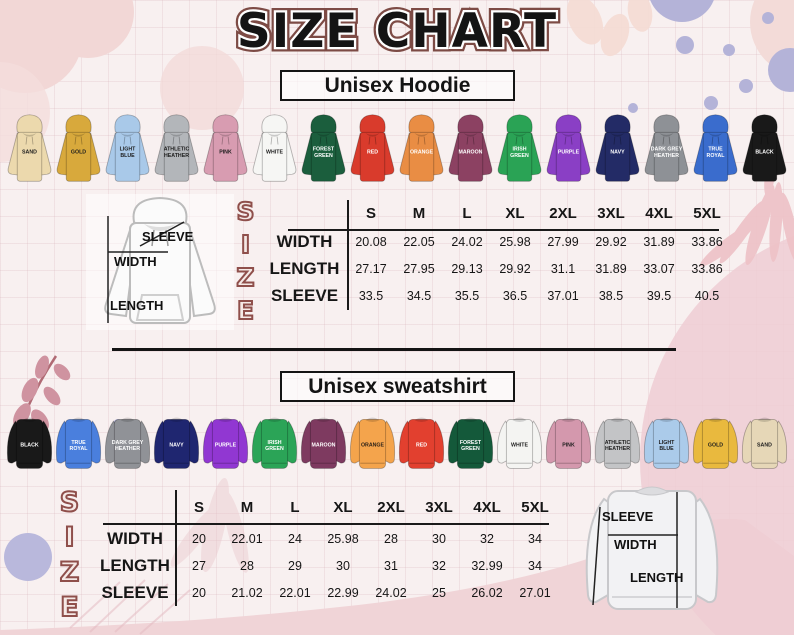 The width and height of the screenshot is (794, 635). I want to click on measurement-value: 34, so click(535, 565).